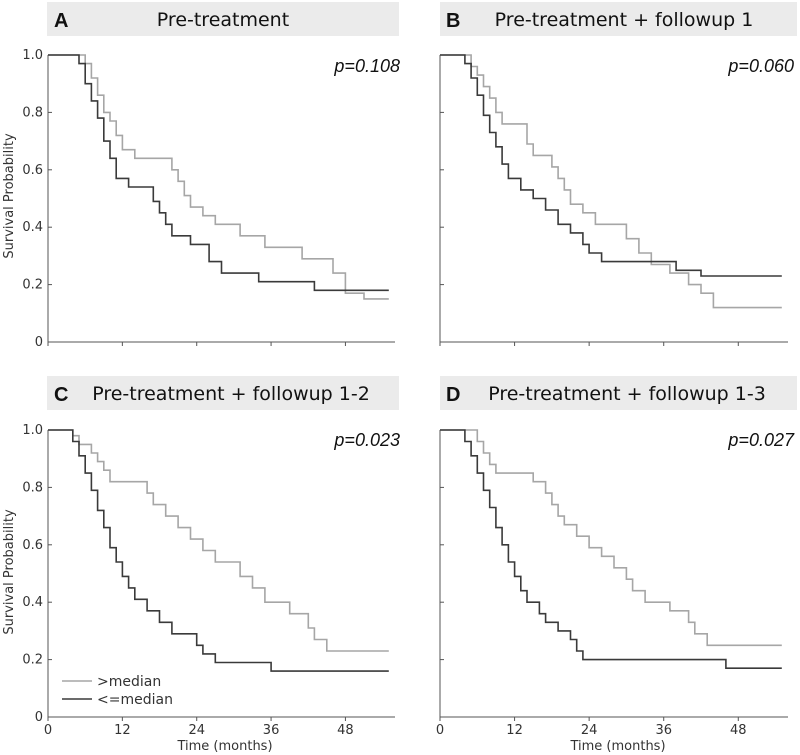  Describe the element at coordinates (196, 730) in the screenshot. I see `panel-c-xtick-label: 24` at that location.